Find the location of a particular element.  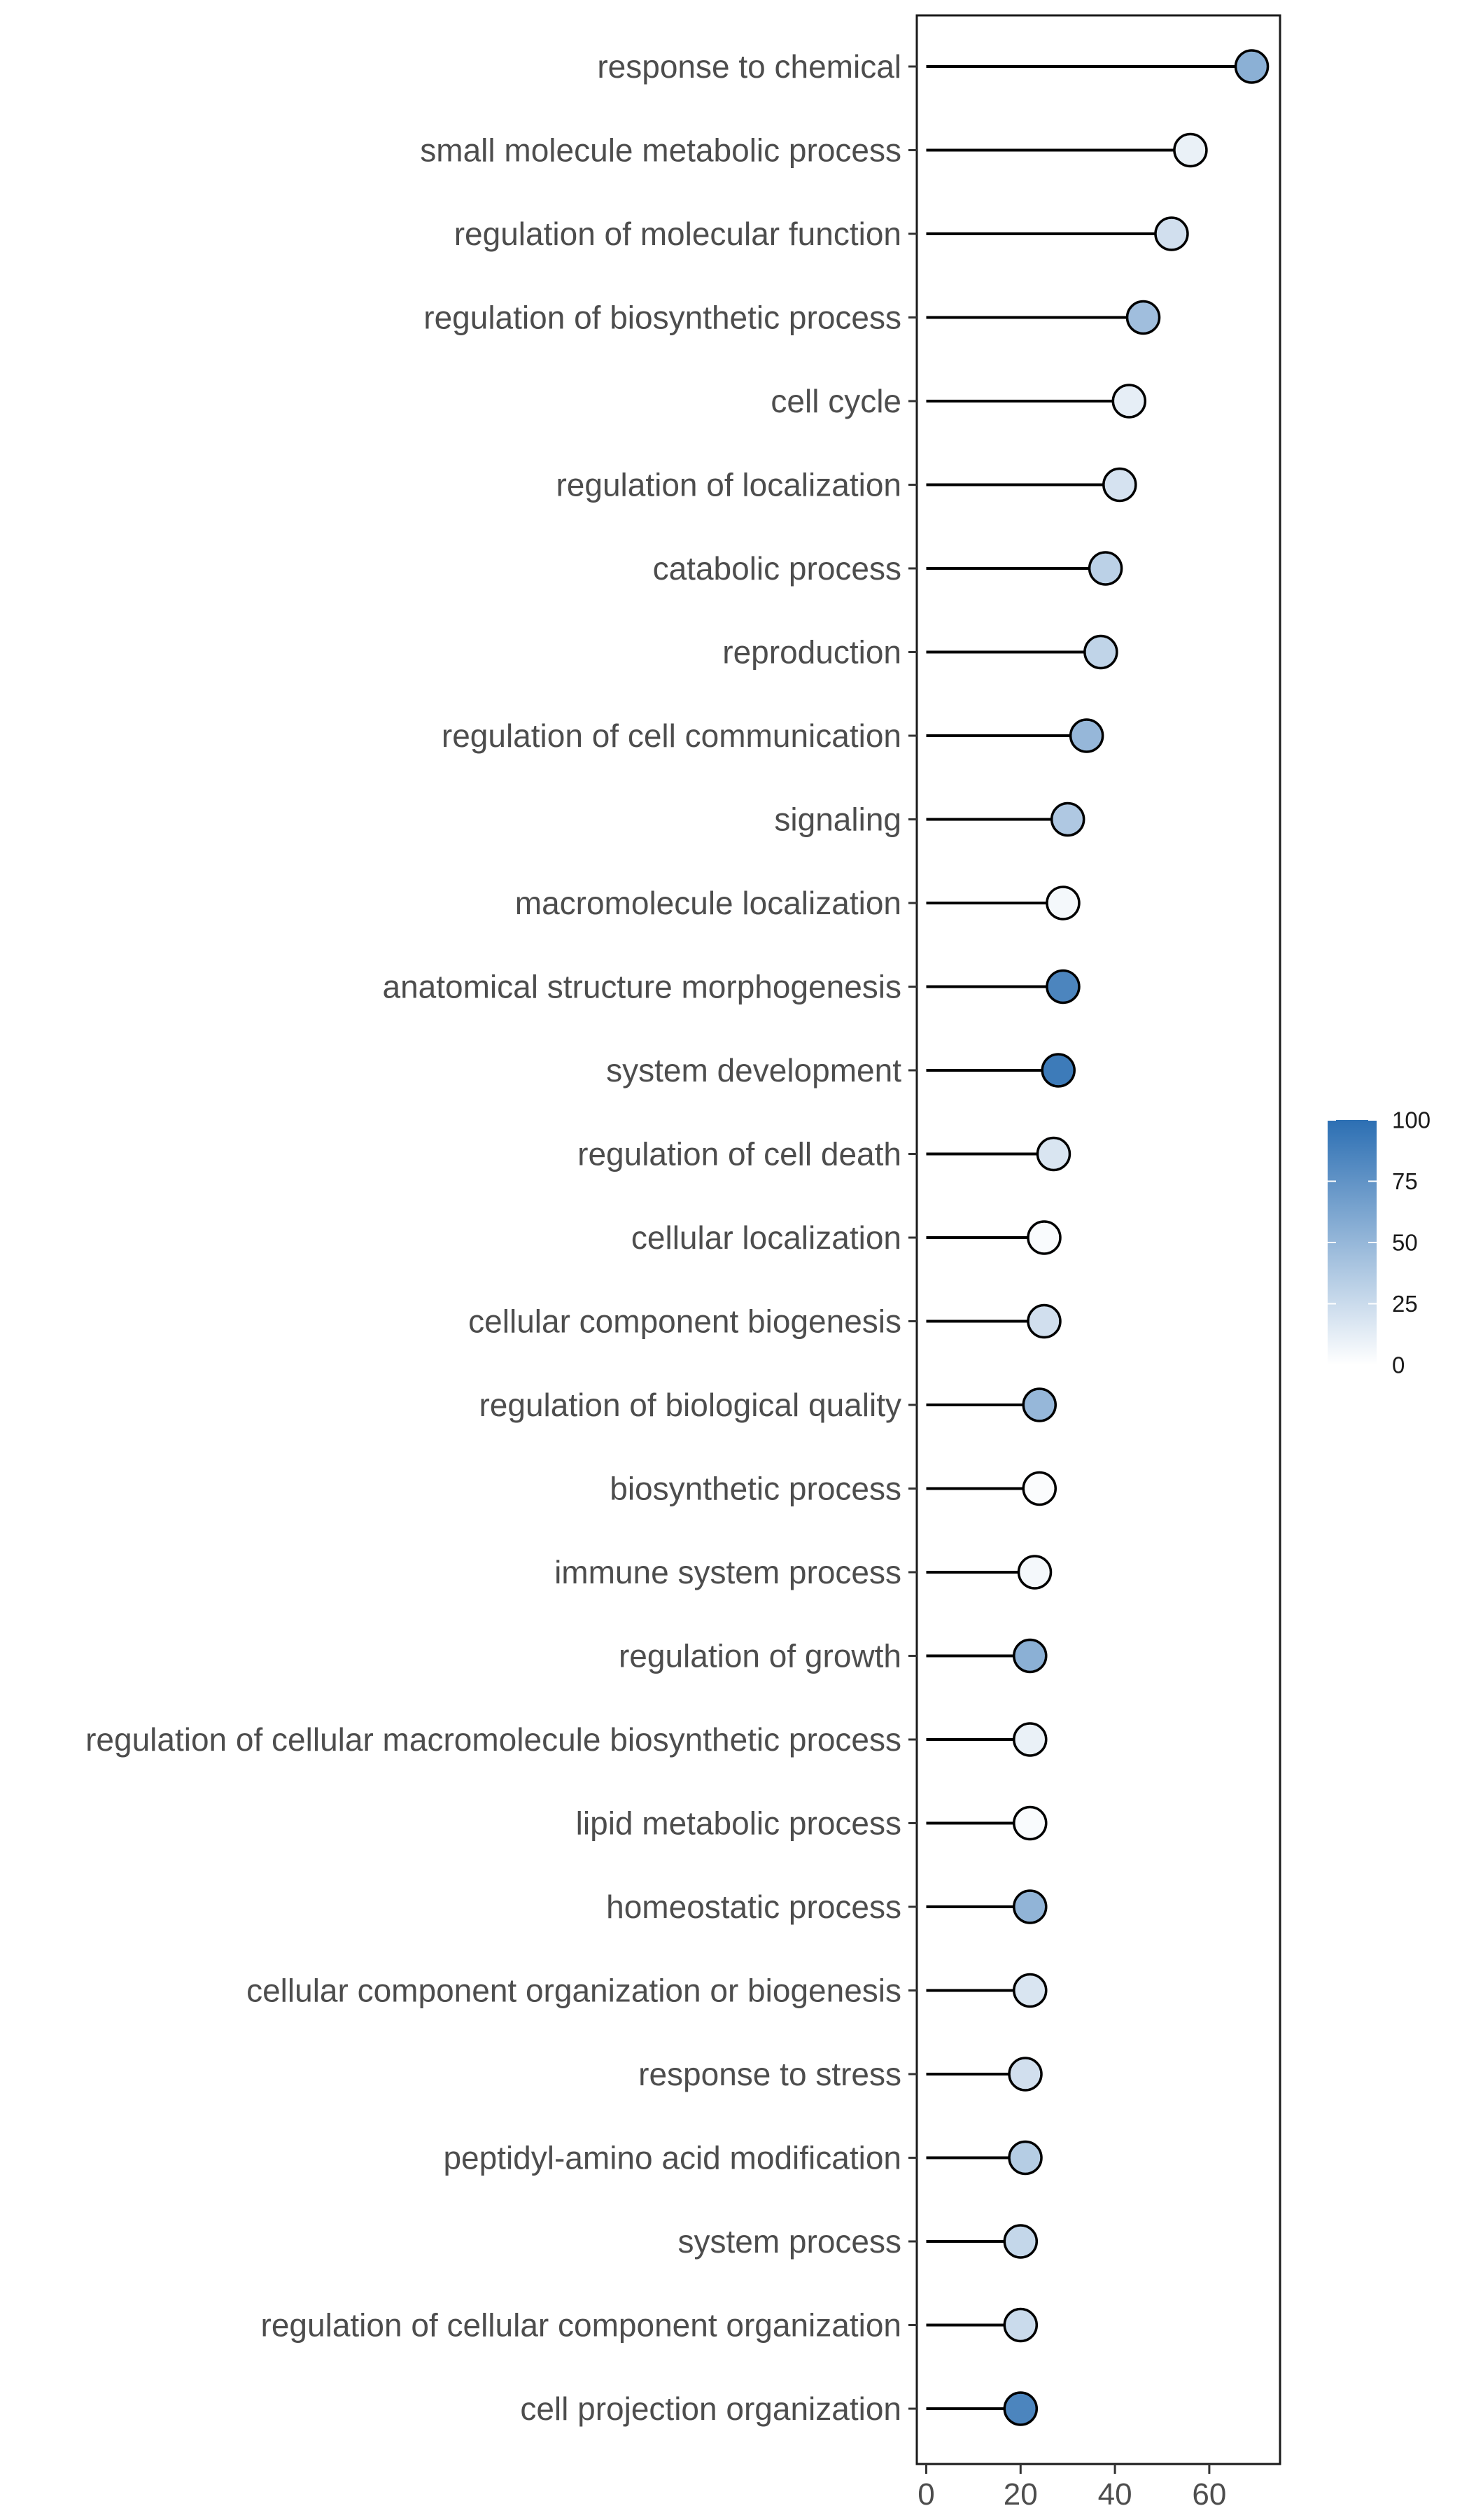

category-label: response to stress is located at coordinates (770, 2074).